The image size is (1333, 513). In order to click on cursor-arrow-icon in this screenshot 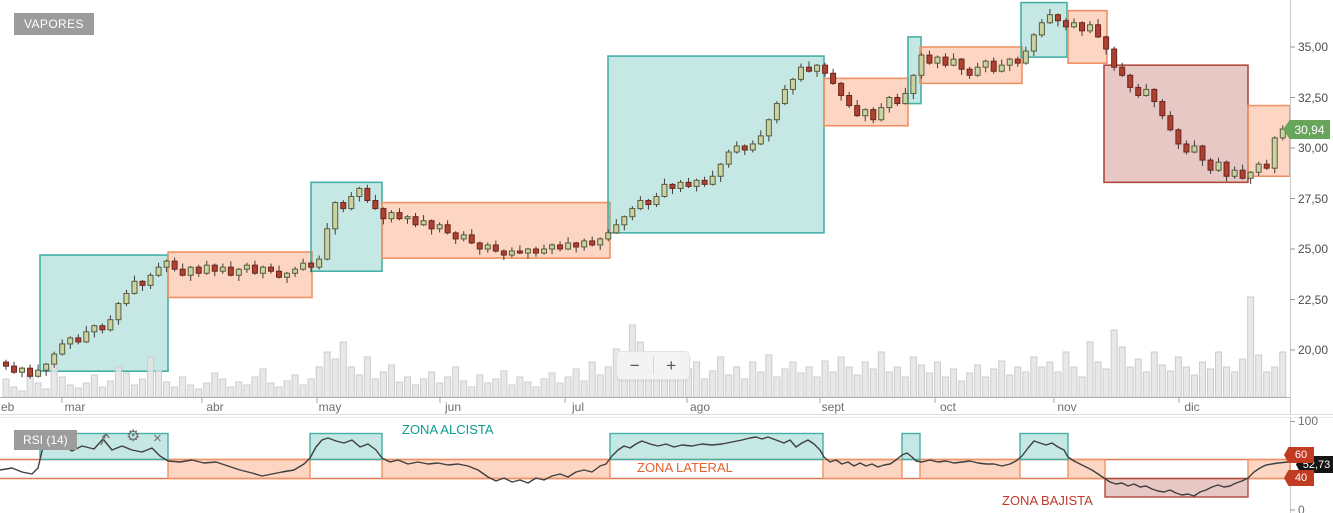, I will do `click(105, 441)`.